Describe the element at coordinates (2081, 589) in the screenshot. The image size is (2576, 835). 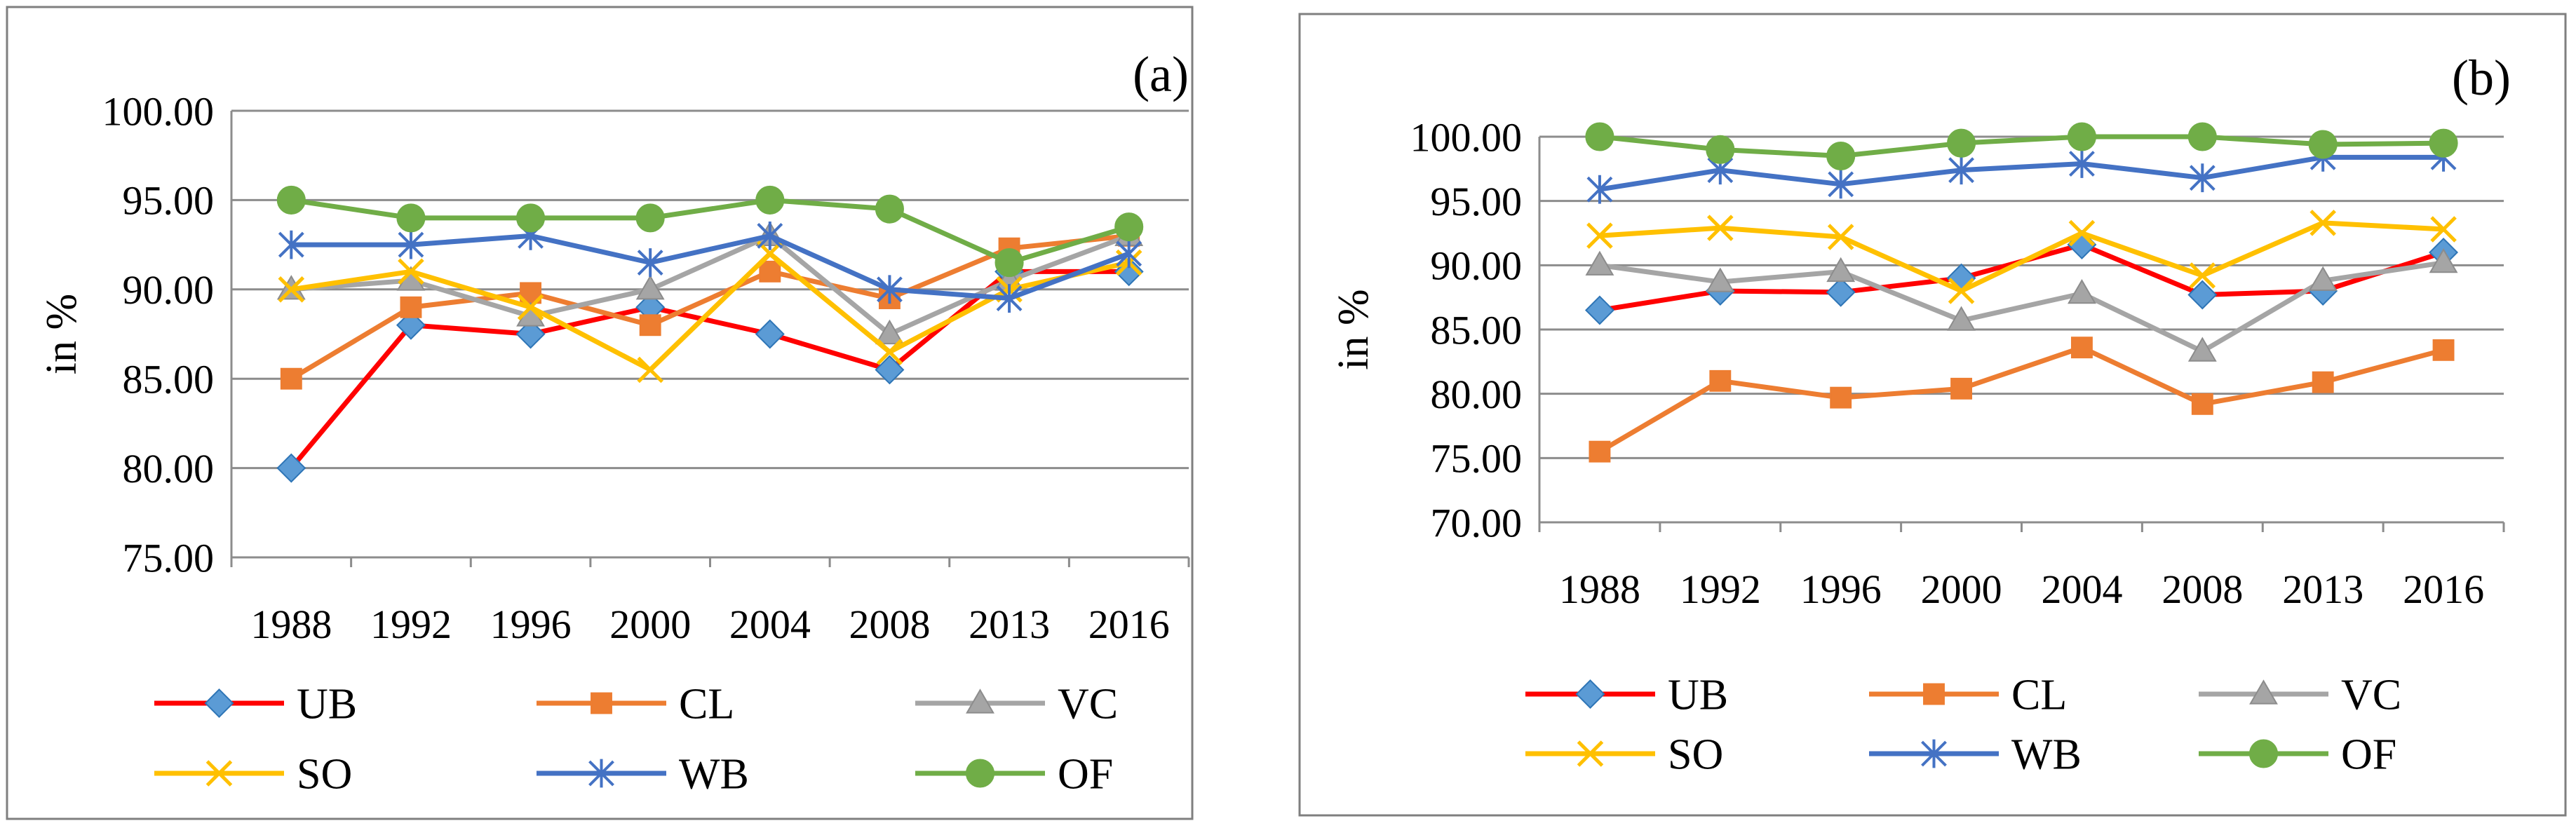
I see `x-tick-label: 2004` at that location.